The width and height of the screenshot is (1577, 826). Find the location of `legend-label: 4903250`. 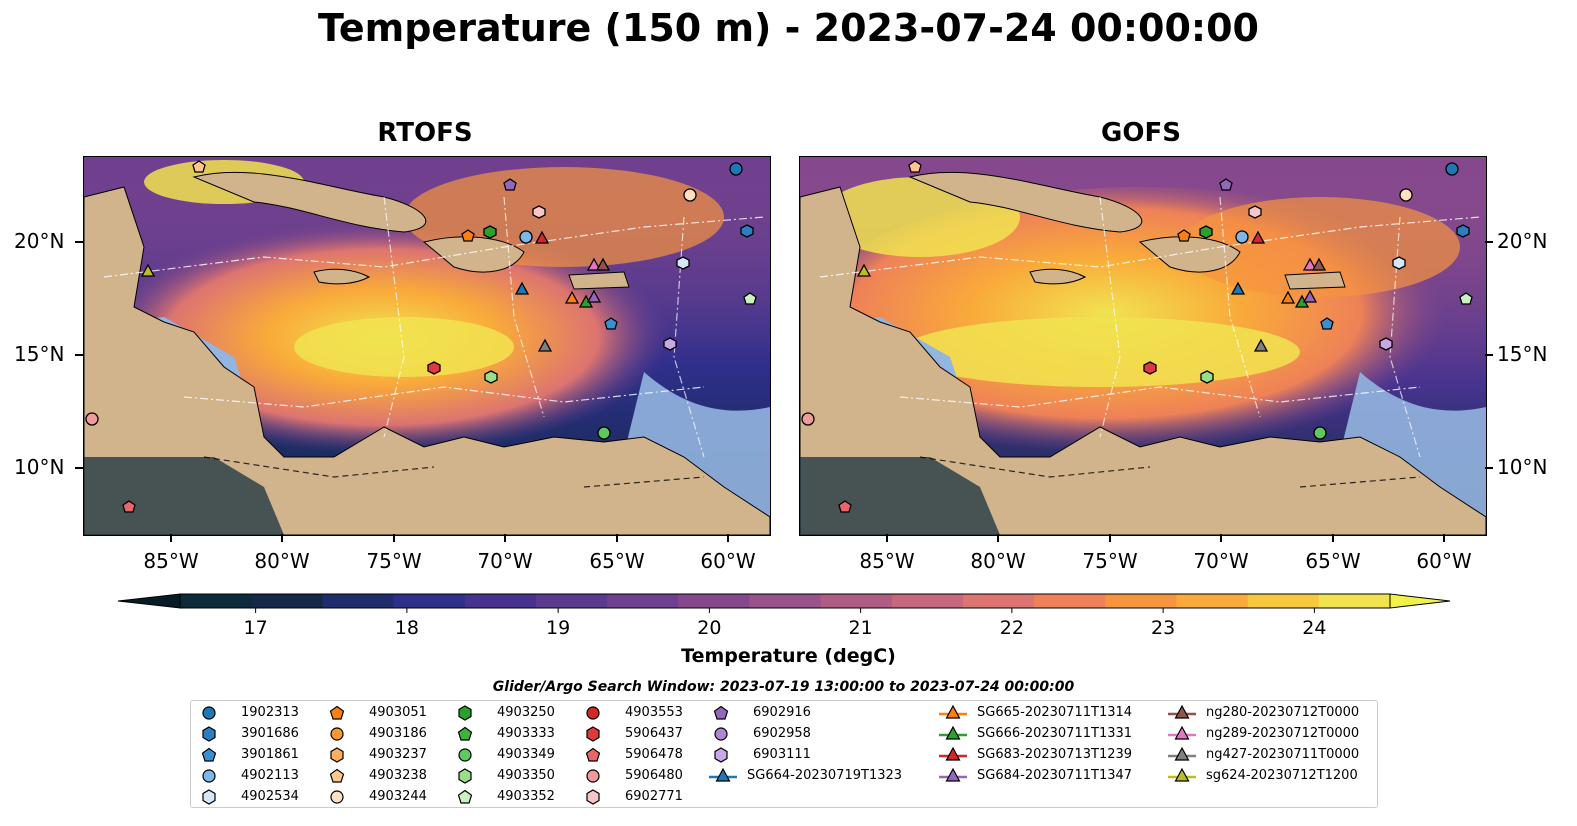

legend-label: 4903250 is located at coordinates (526, 712).